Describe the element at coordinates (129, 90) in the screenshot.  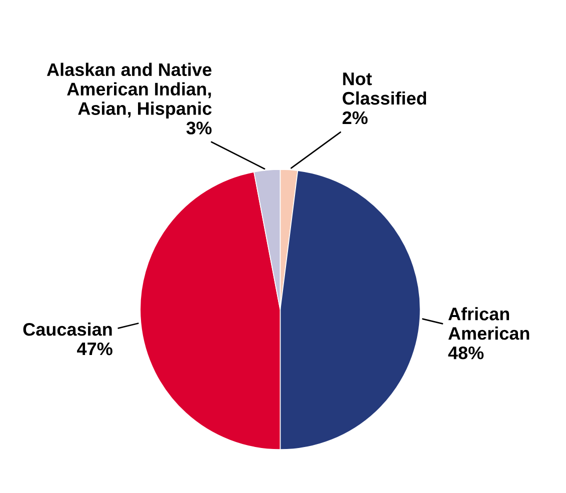
I see `slice-label: Alaskan and Native American Indian, Asian, Hispanic` at that location.